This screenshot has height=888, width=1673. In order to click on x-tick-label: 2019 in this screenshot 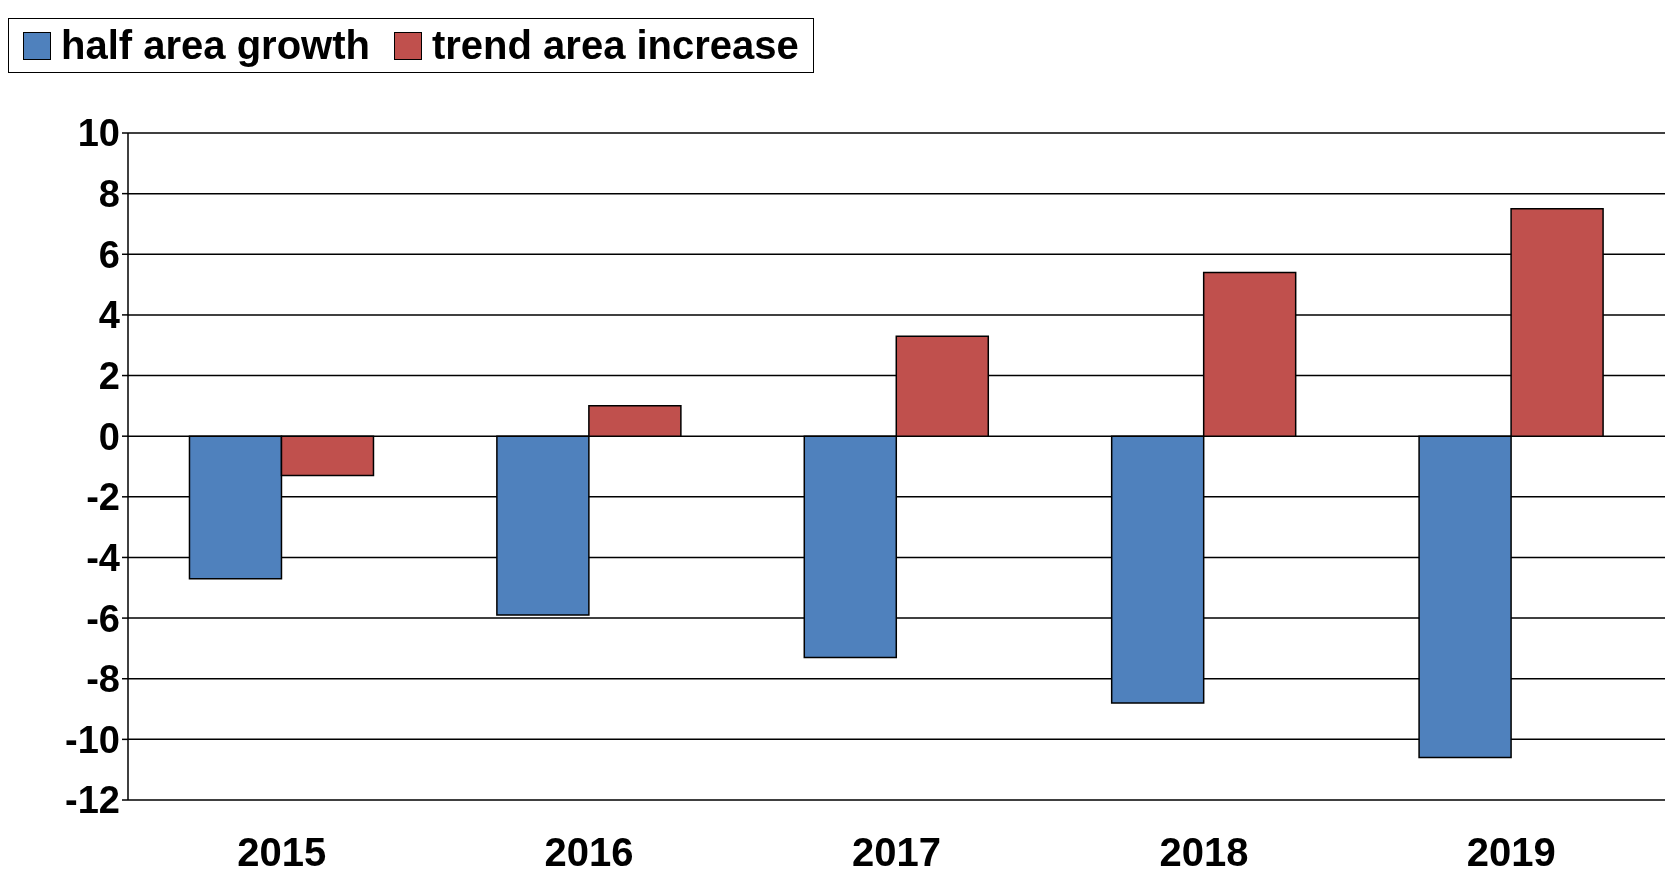, I will do `click(1511, 852)`.